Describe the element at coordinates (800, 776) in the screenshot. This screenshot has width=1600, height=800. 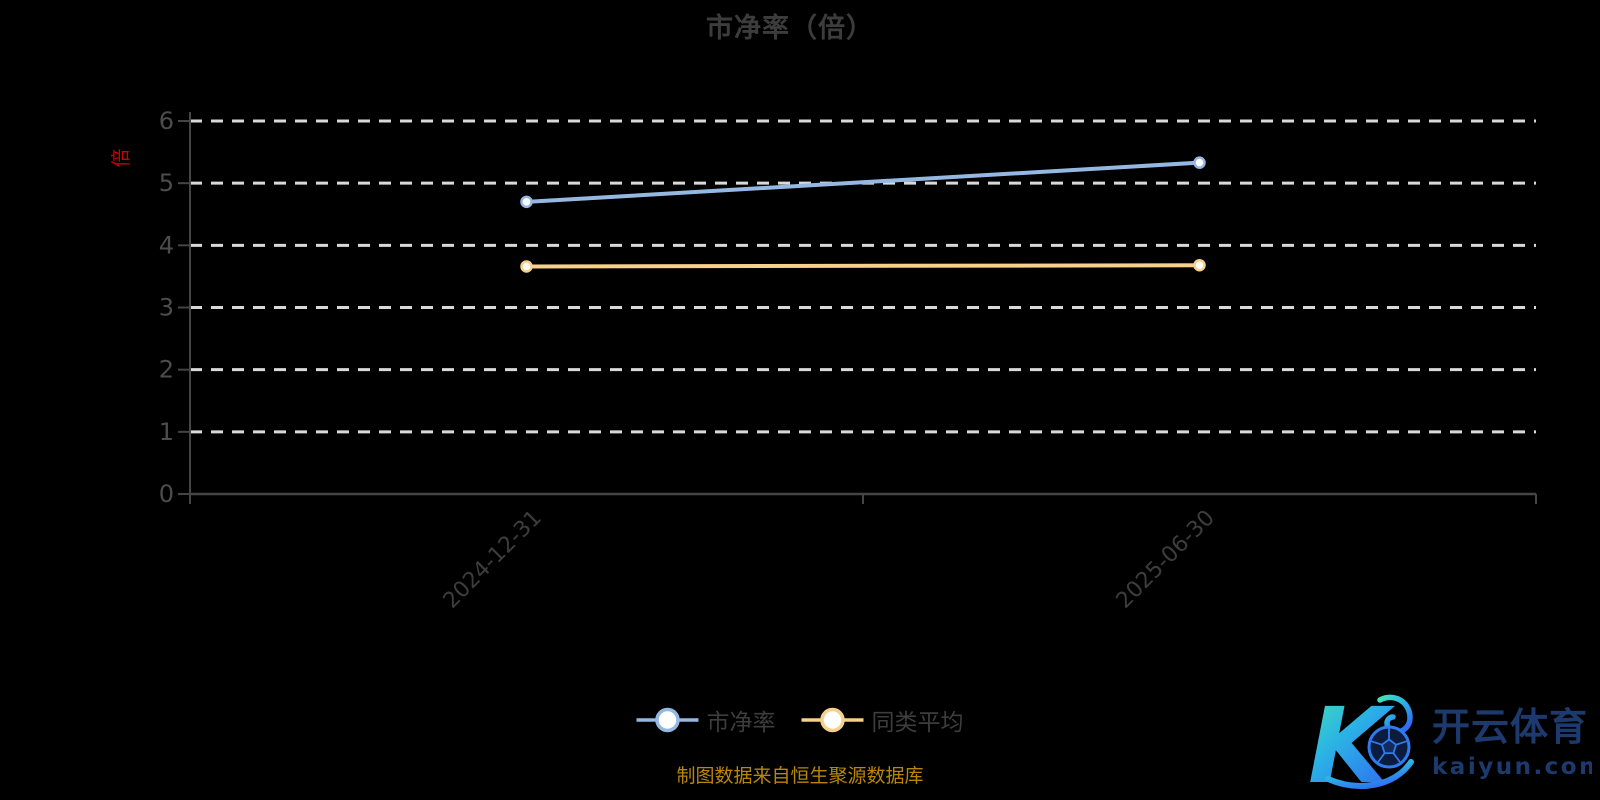
I see `data-source-caption: 制图数据来自恒生聚源数据库` at that location.